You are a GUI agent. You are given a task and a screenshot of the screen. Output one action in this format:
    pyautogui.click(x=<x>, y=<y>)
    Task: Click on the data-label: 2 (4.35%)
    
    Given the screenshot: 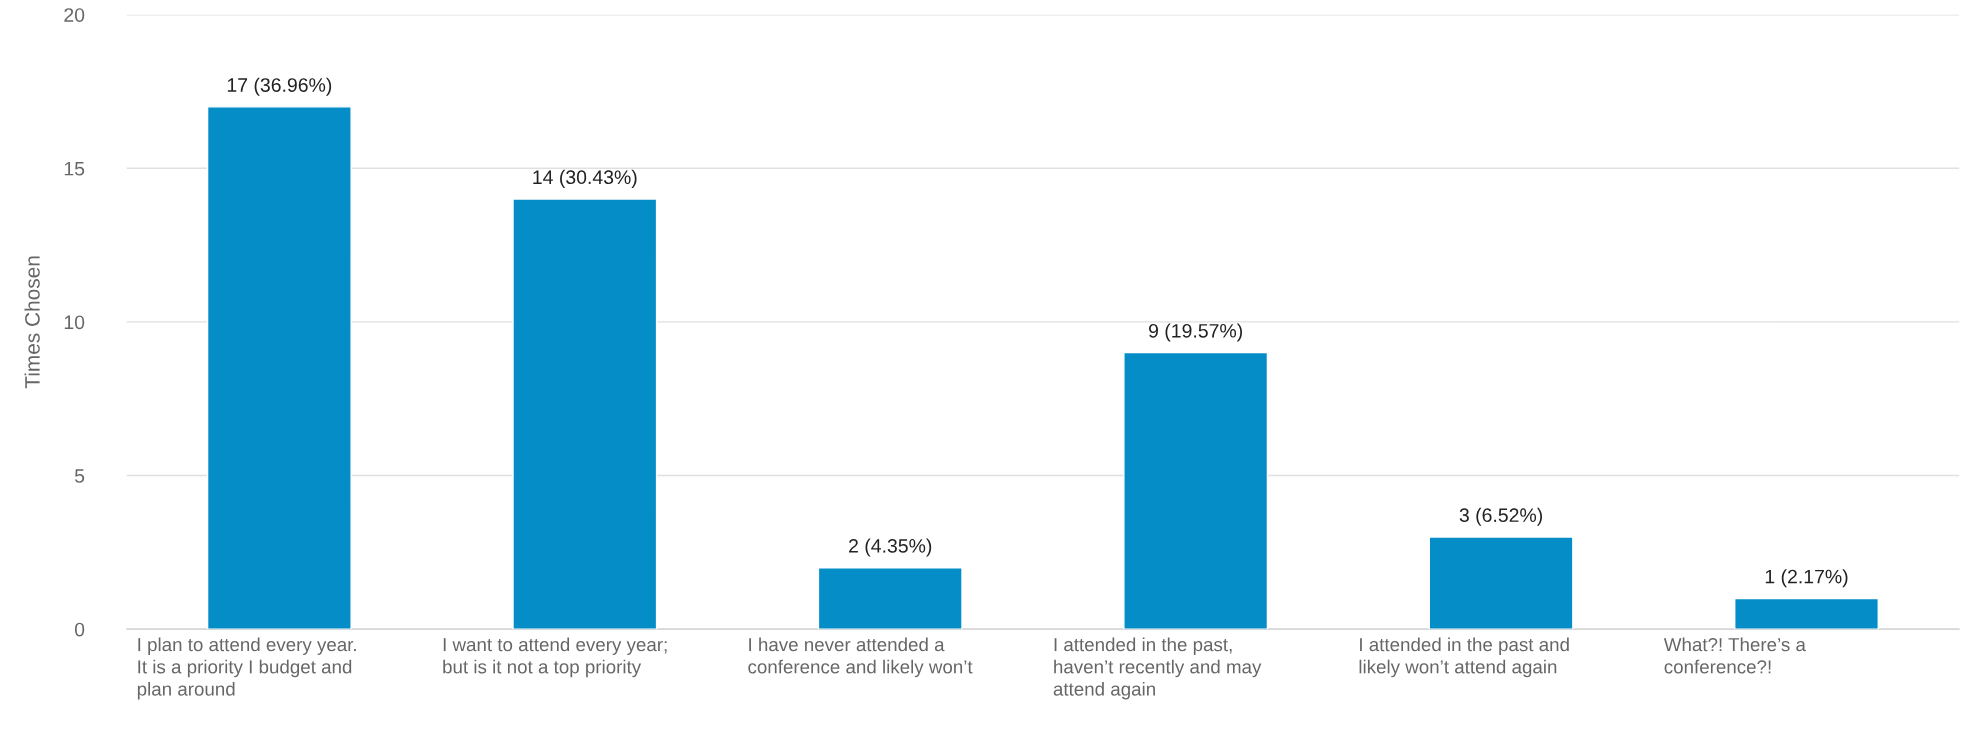 What is the action you would take?
    pyautogui.click(x=890, y=547)
    